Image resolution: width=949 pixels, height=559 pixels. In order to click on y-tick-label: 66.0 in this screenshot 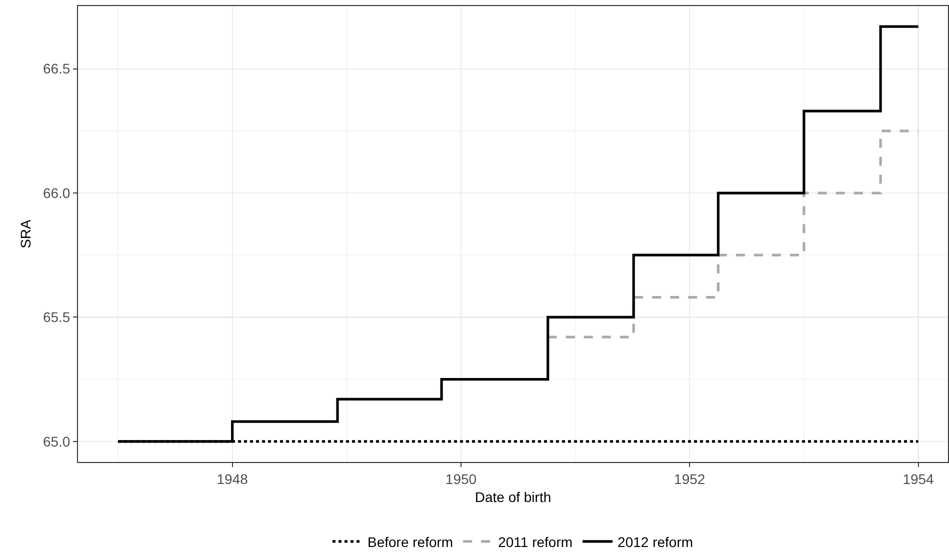, I will do `click(56, 192)`.